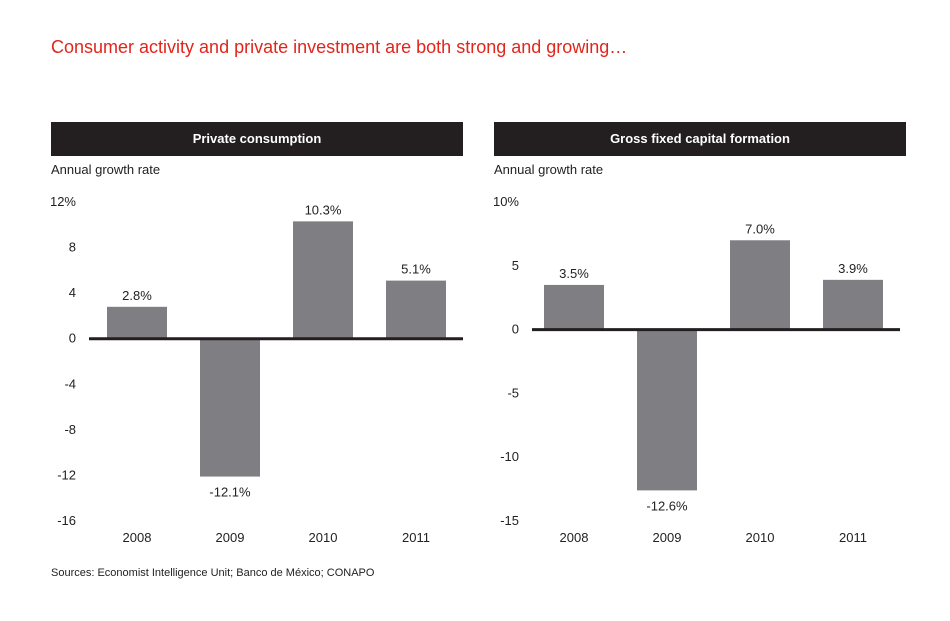 The width and height of the screenshot is (950, 621). What do you see at coordinates (63, 201) in the screenshot?
I see `y-tick-label: 12%` at bounding box center [63, 201].